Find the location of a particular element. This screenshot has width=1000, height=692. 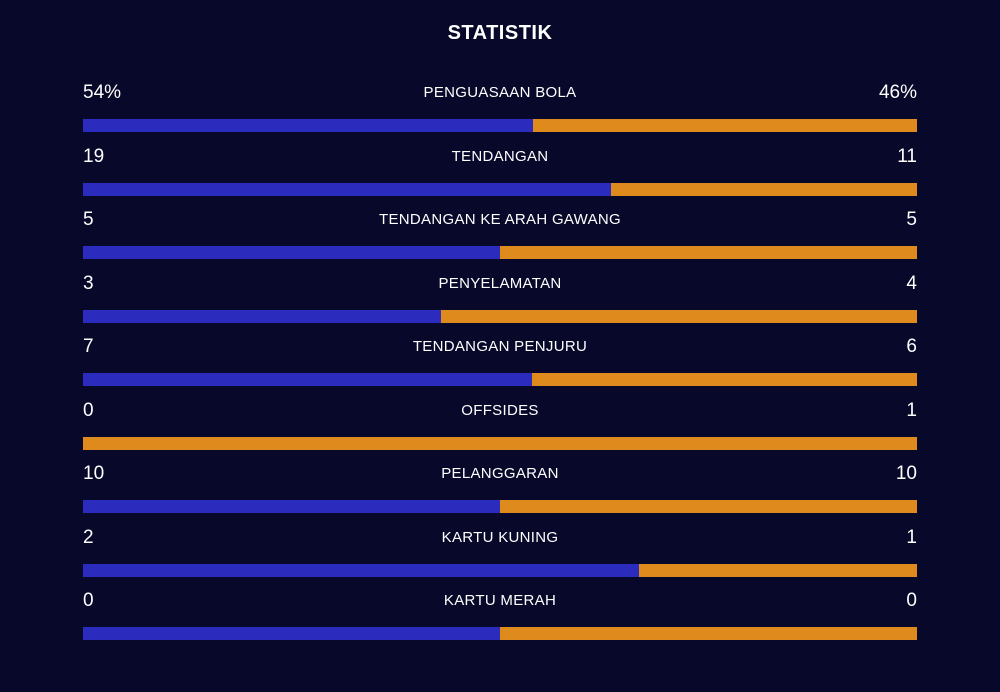

away-value: 4 is located at coordinates (911, 283).